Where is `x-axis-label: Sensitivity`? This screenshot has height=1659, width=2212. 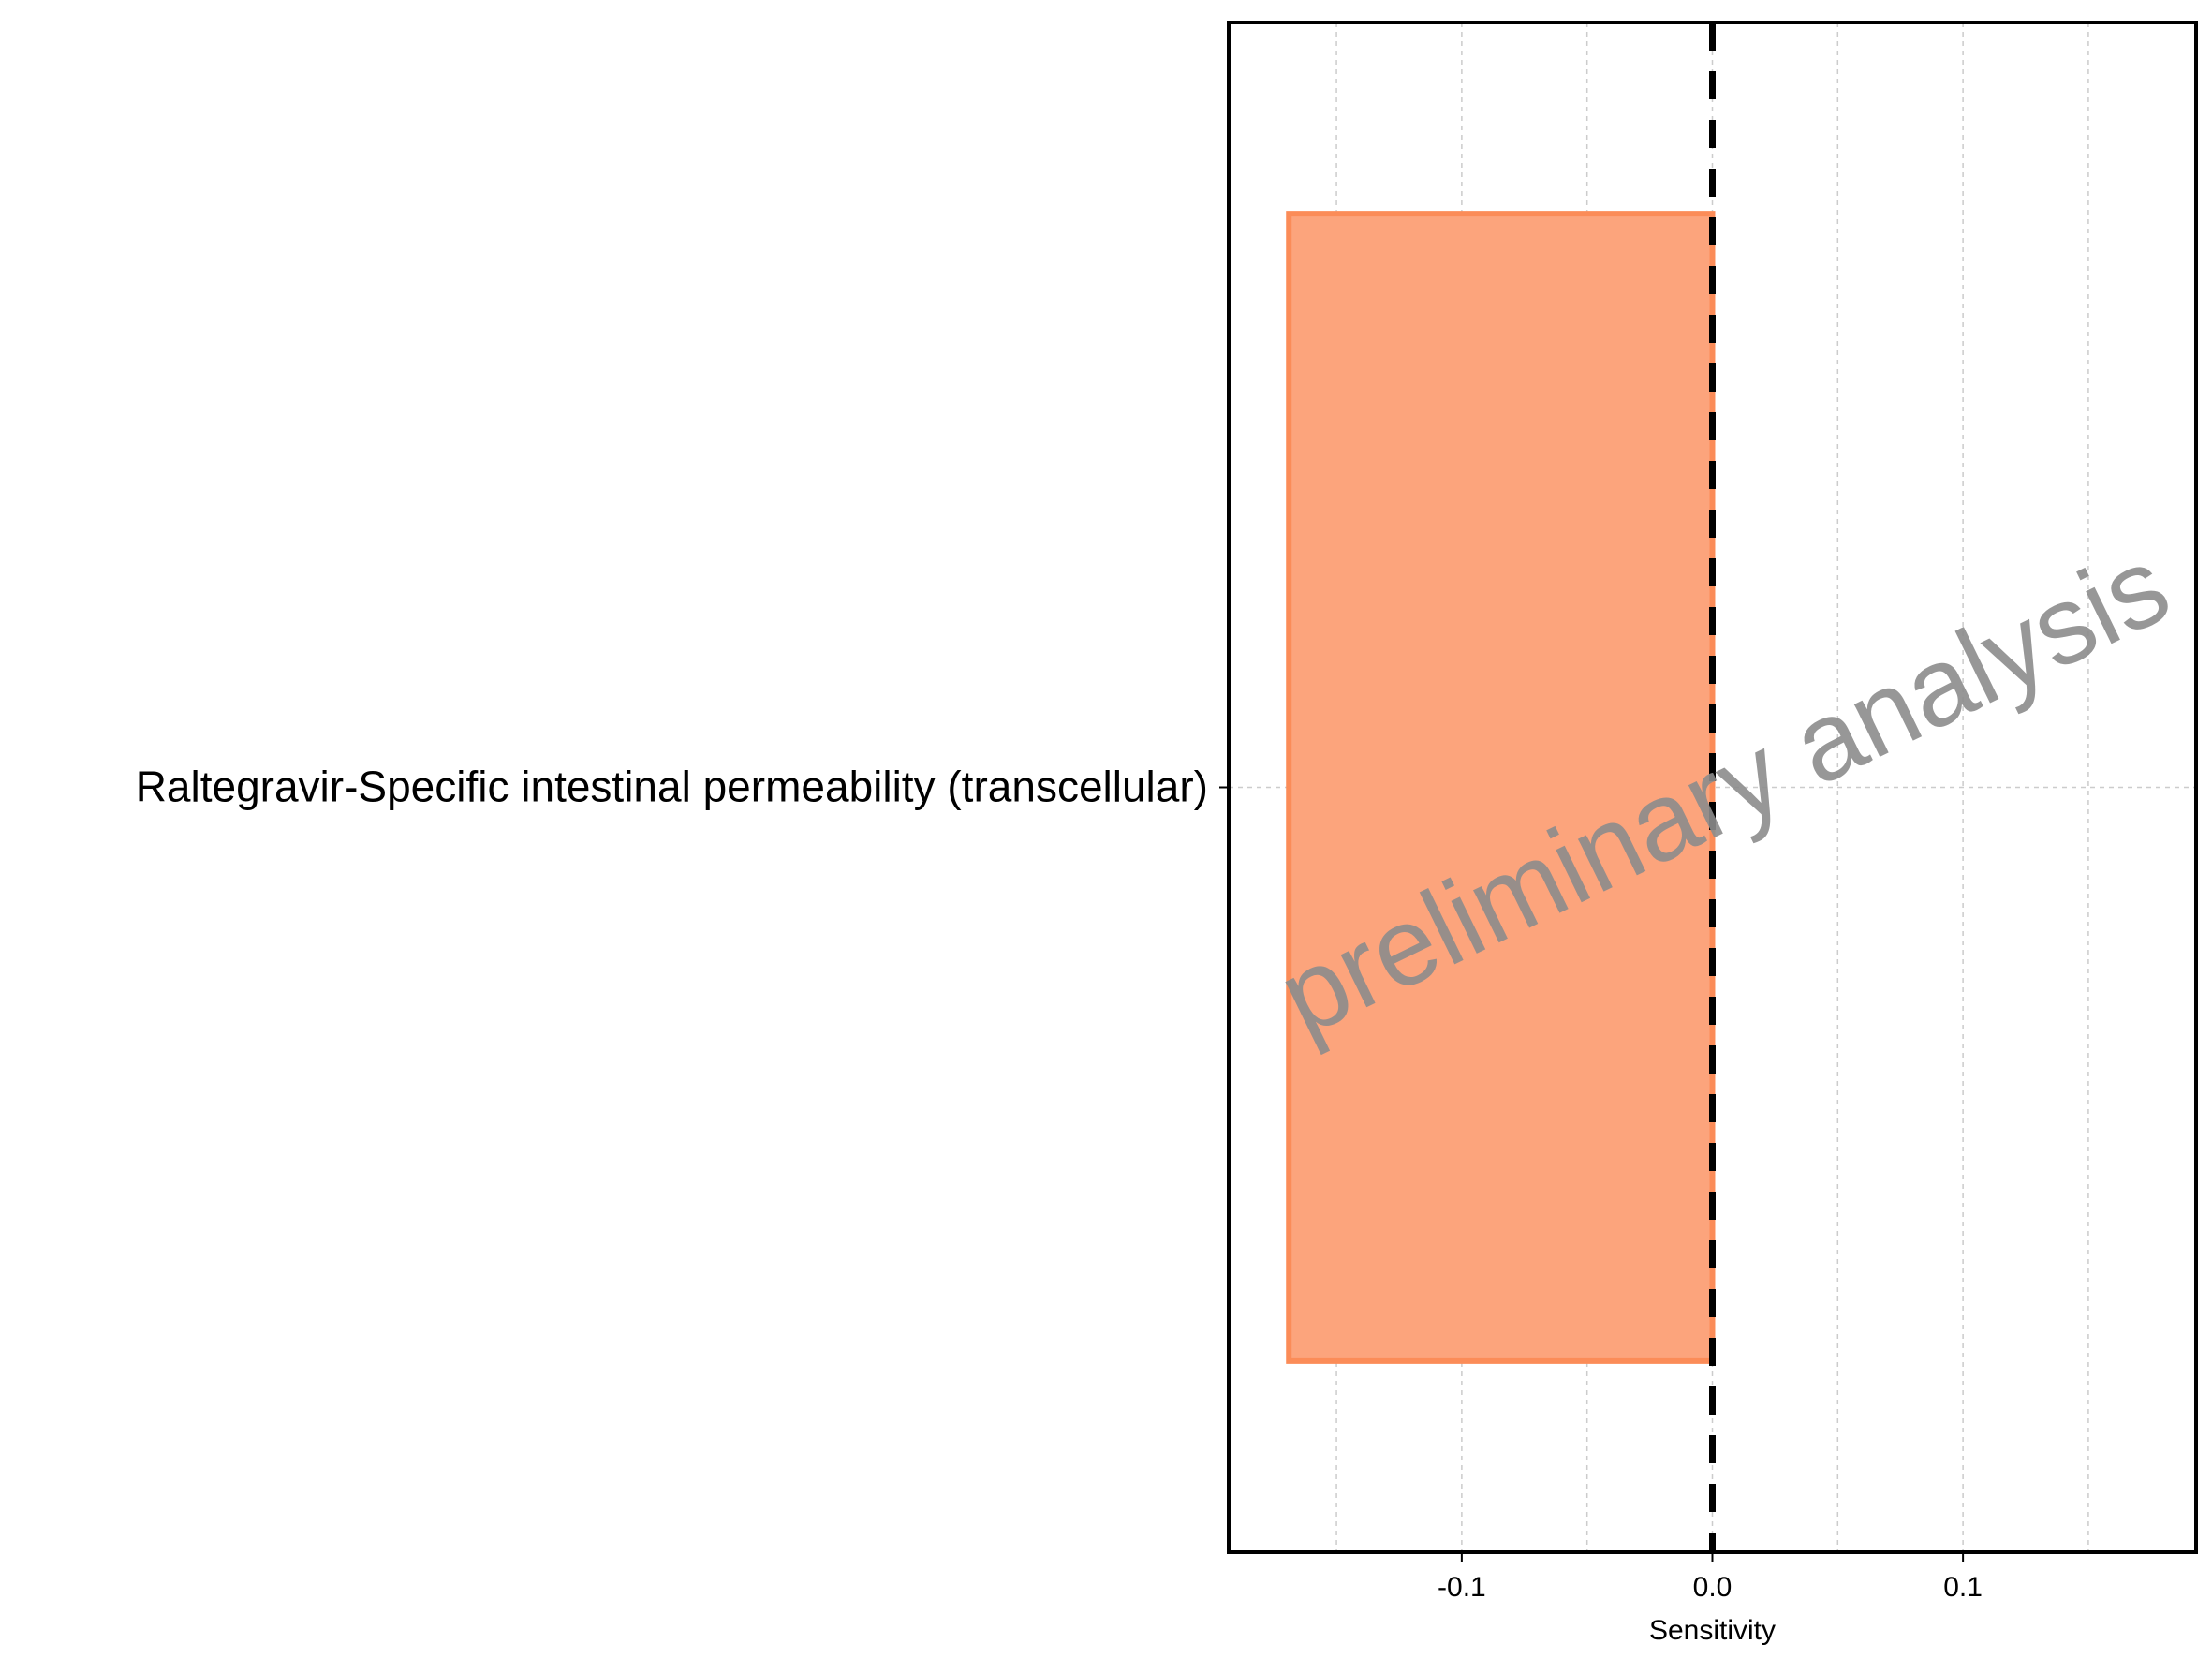
x-axis-label: Sensitivity is located at coordinates (1713, 1631).